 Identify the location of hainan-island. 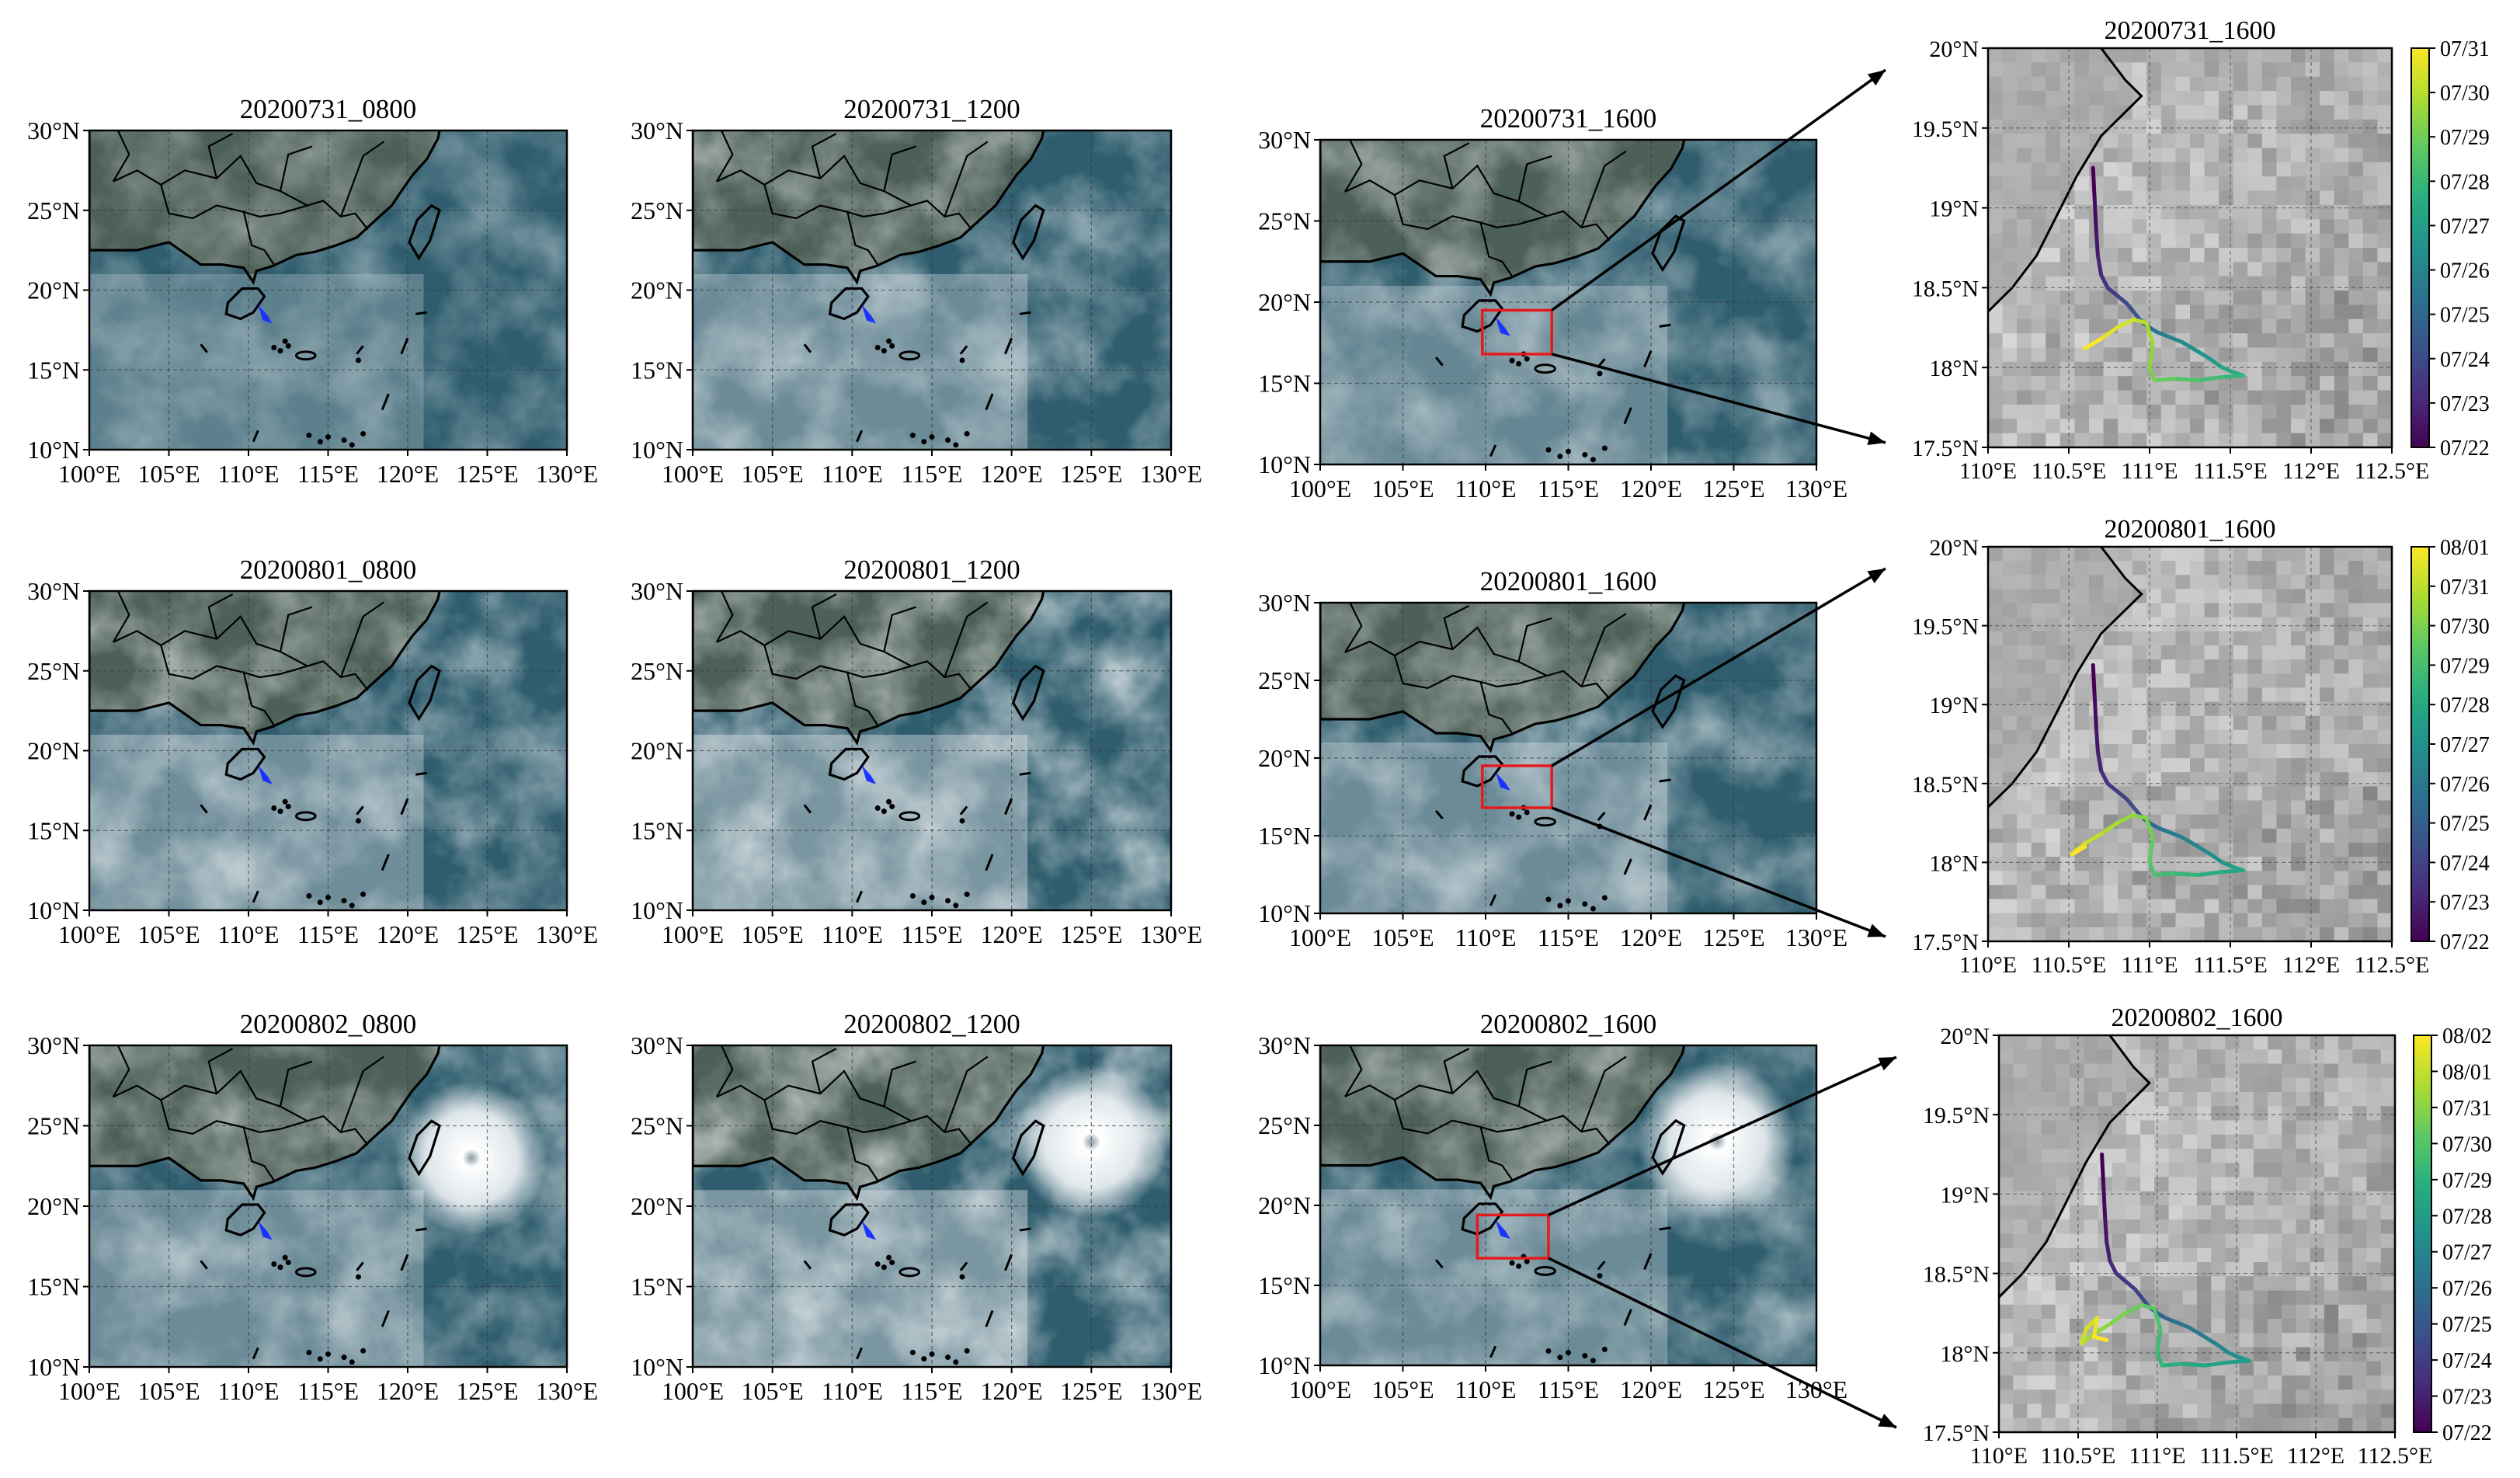
(1482, 771).